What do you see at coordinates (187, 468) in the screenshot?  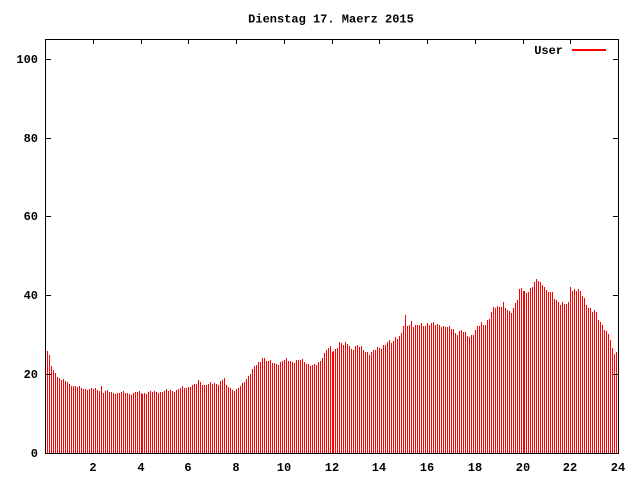 I see `svg-text: 6` at bounding box center [187, 468].